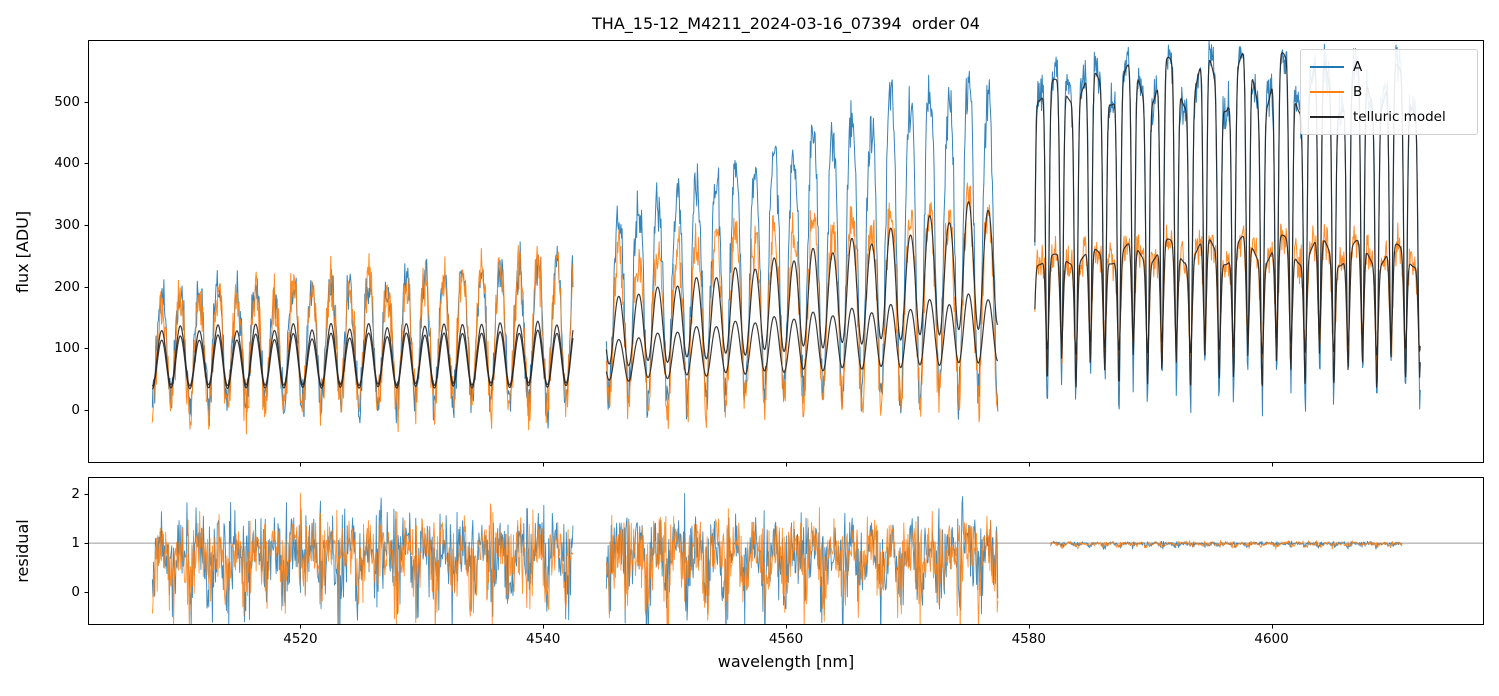 The height and width of the screenshot is (696, 1499). Describe the element at coordinates (75, 494) in the screenshot. I see `y-tick-label-residual: 2` at that location.